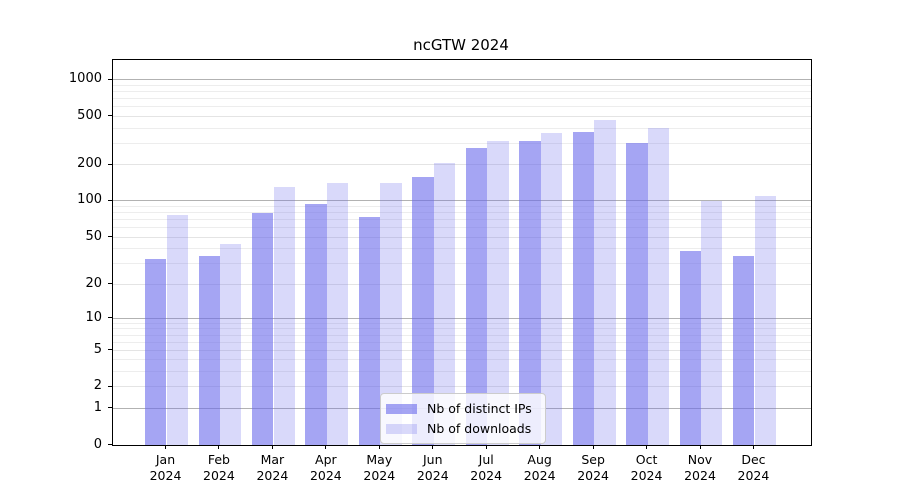 The height and width of the screenshot is (500, 900). Describe the element at coordinates (97, 349) in the screenshot. I see `y-tick-label: 5` at that location.